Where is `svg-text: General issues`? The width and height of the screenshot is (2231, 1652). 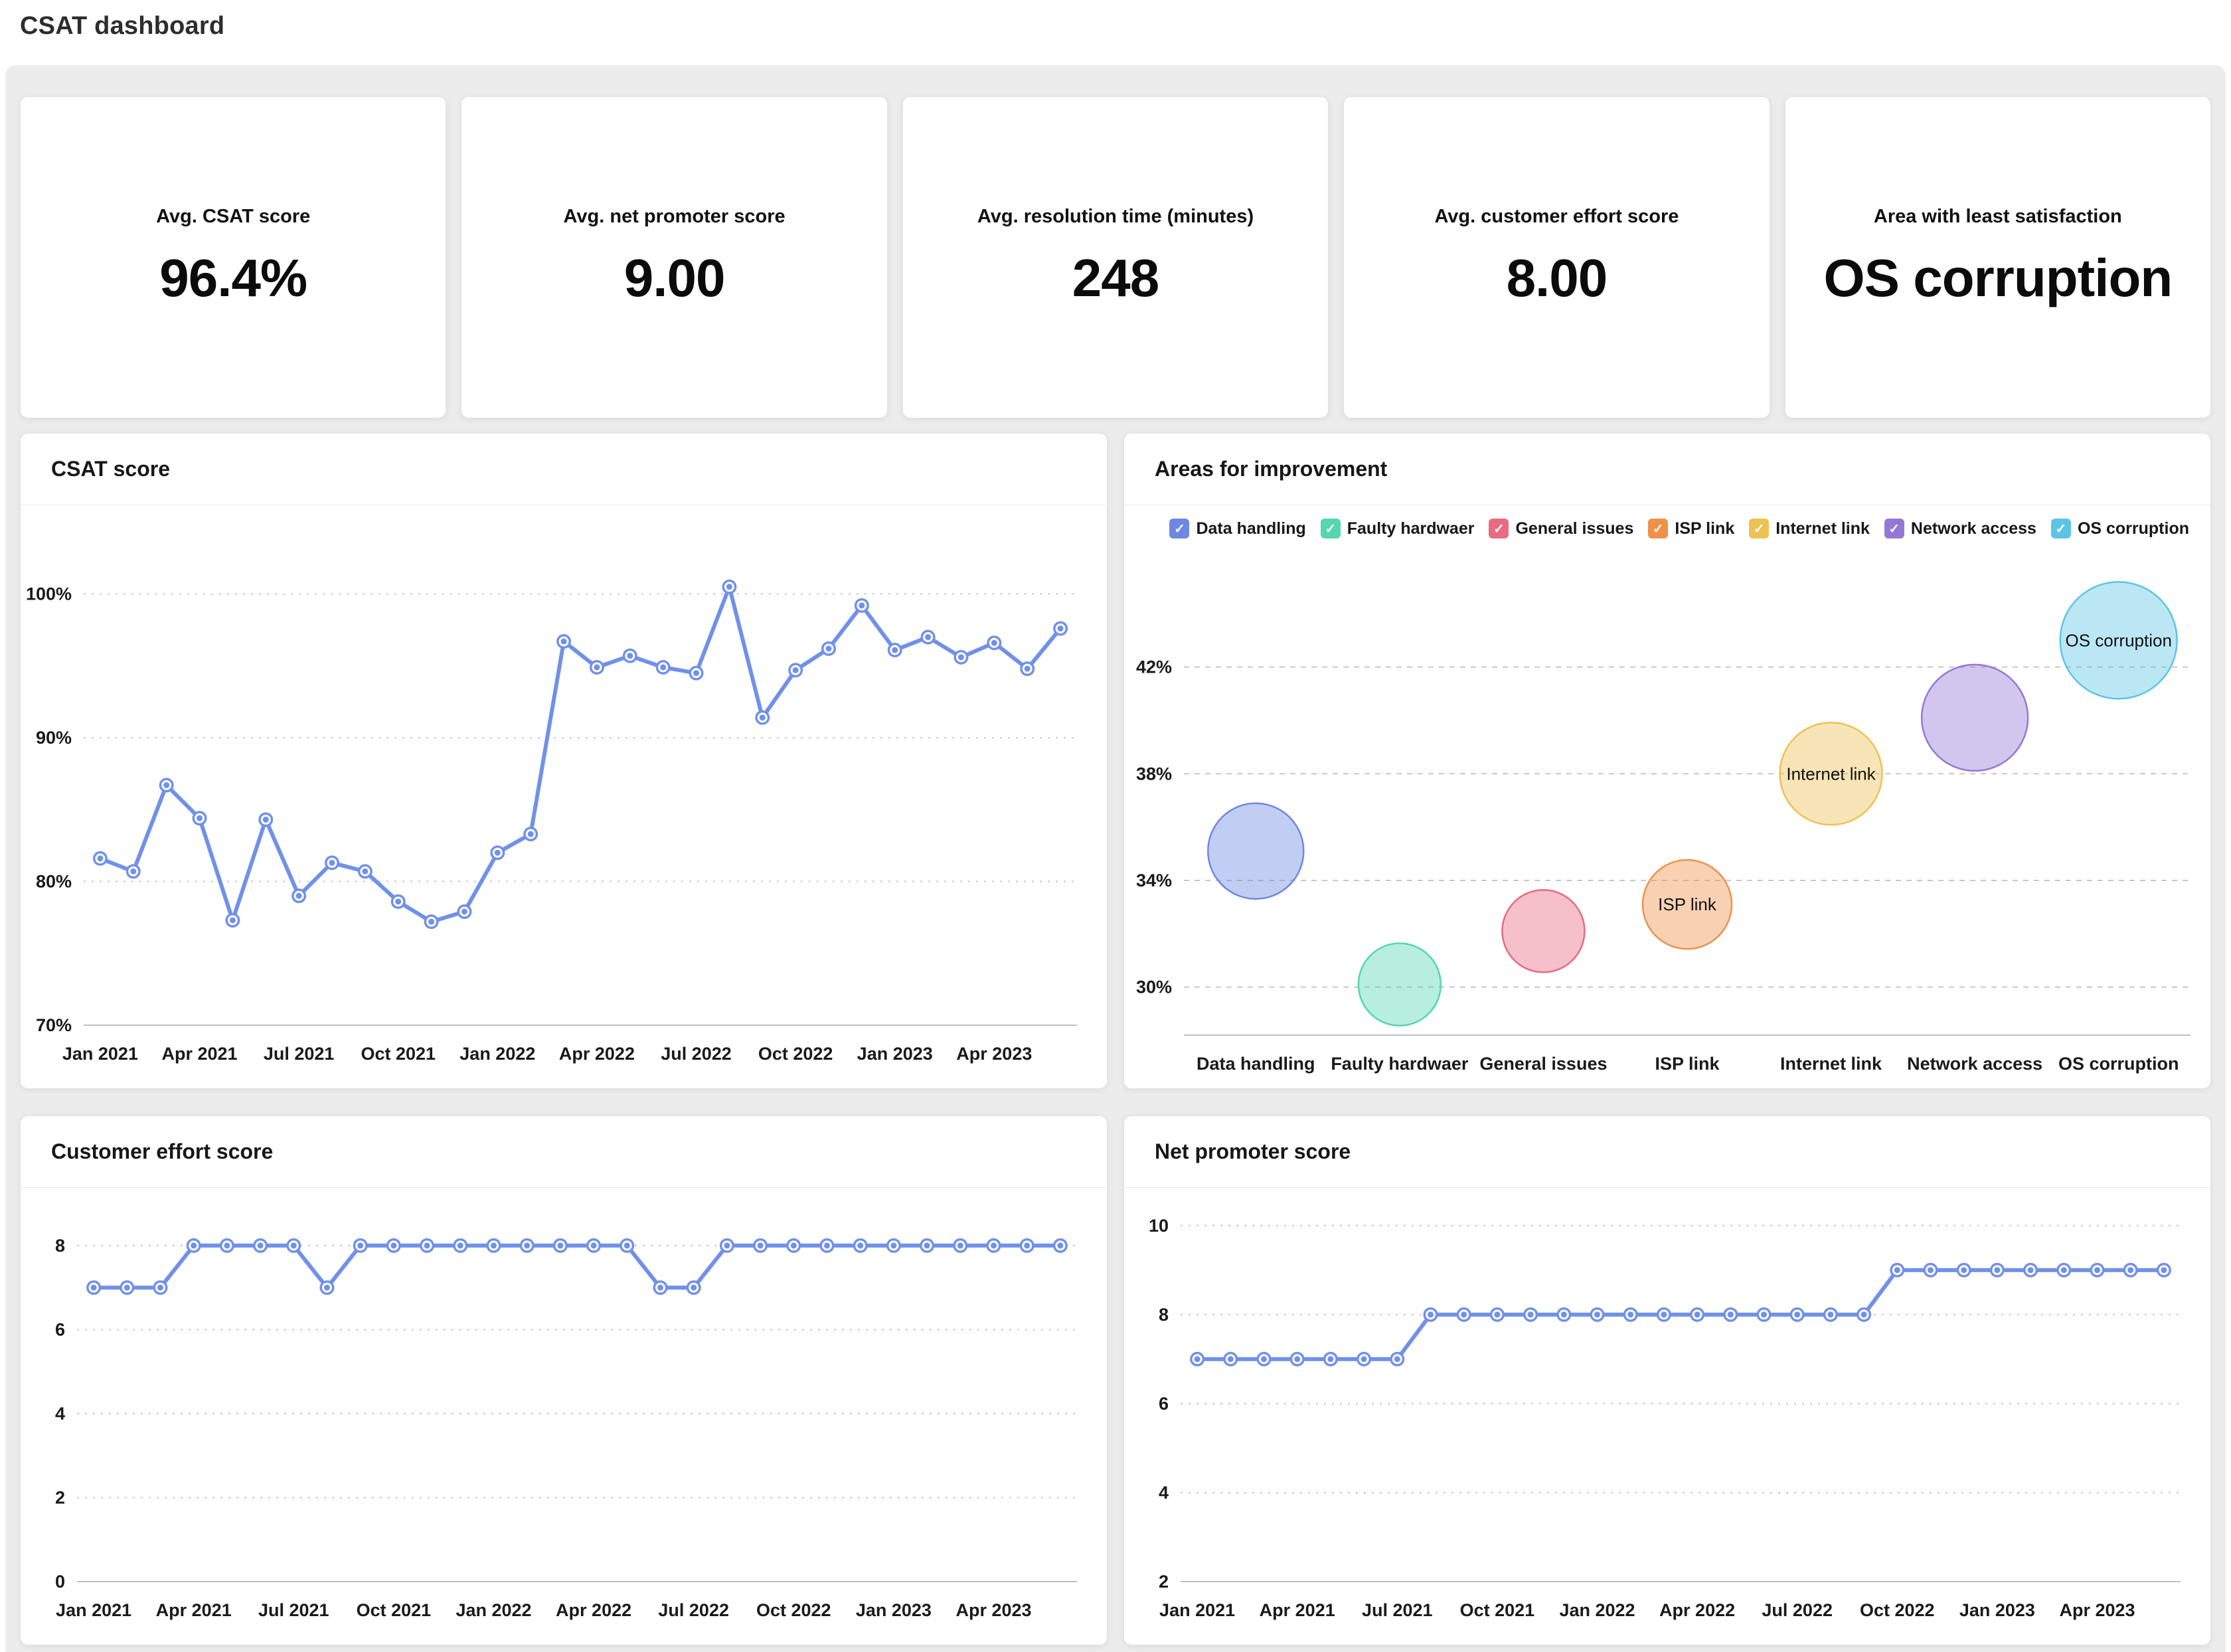 svg-text: General issues is located at coordinates (1543, 1064).